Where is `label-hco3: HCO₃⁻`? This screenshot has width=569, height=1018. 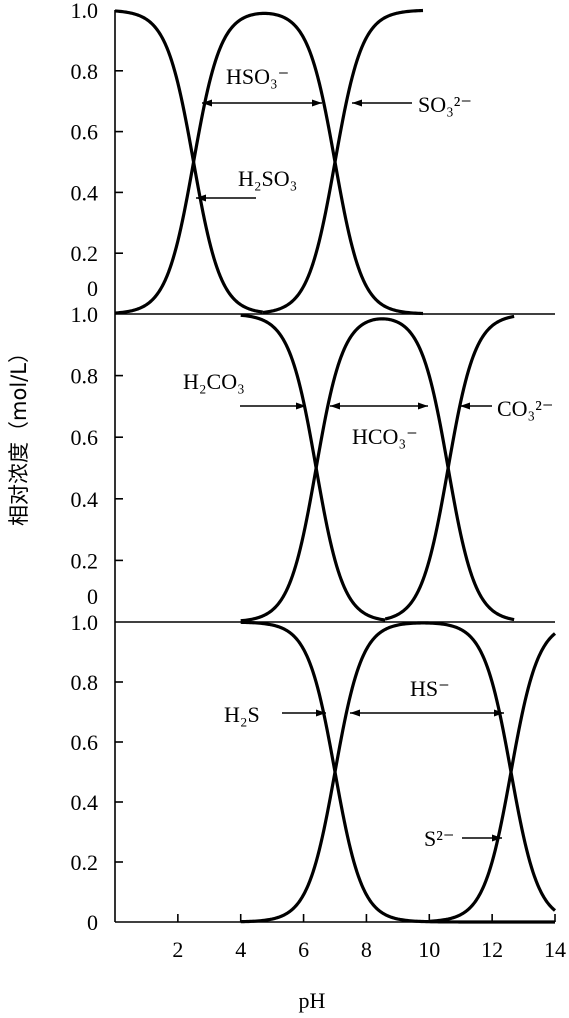
label-hco3: HCO₃⁻ is located at coordinates (385, 436).